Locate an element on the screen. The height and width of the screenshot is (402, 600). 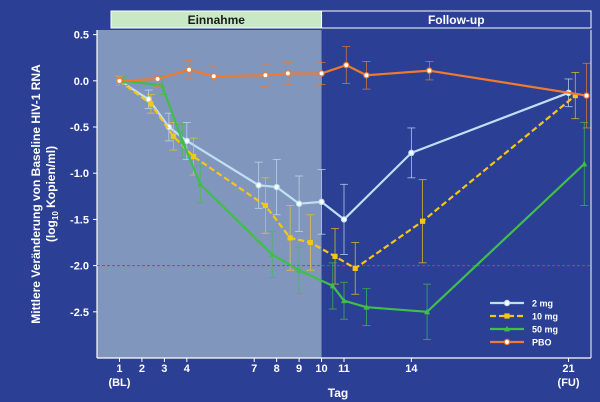
phase-label-followup: Follow-up is located at coordinates (456, 20).